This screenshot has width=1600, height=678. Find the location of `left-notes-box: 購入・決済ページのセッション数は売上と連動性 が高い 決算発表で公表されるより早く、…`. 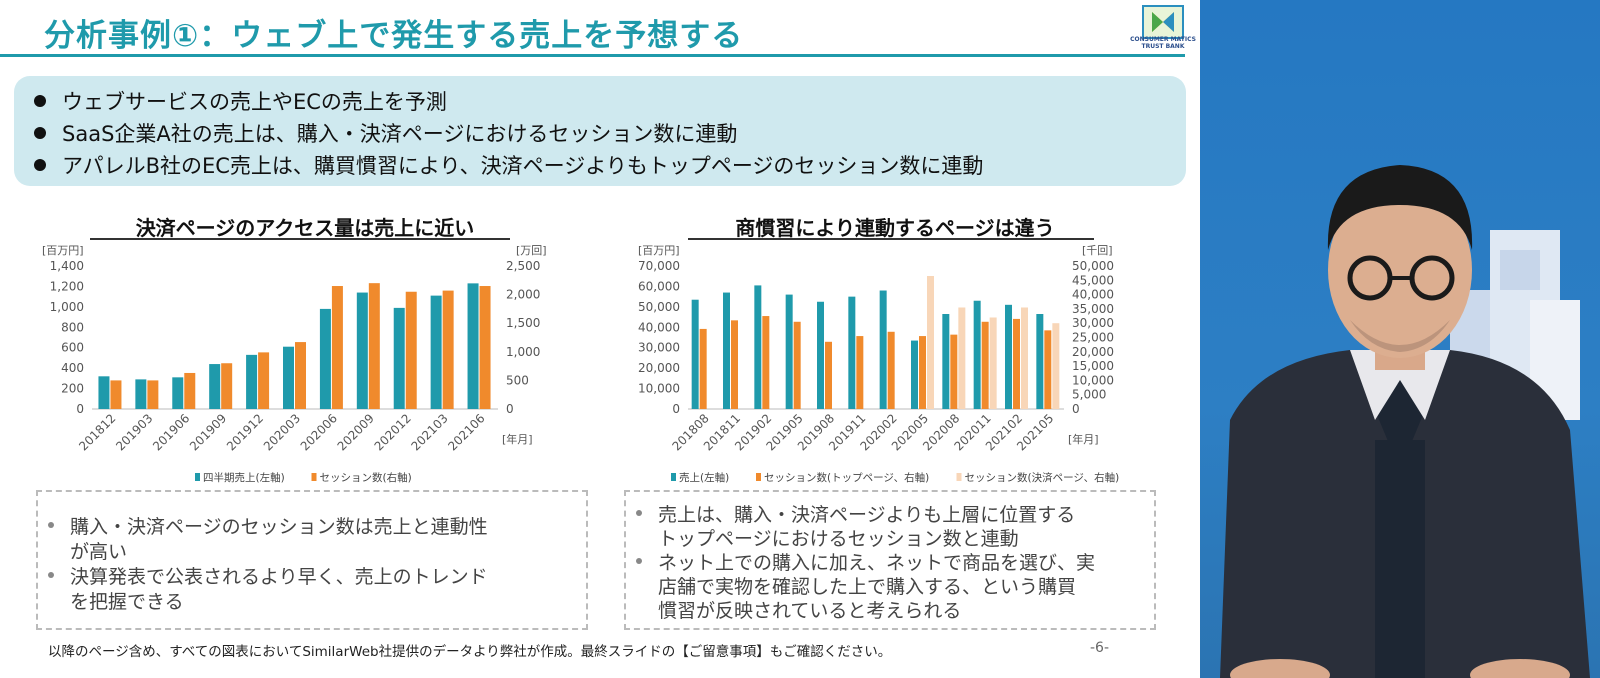

left-notes-box: 購入・決済ページのセッション数は売上と連動性 が高い 決算発表で公表されるより早く、… is located at coordinates (312, 560).